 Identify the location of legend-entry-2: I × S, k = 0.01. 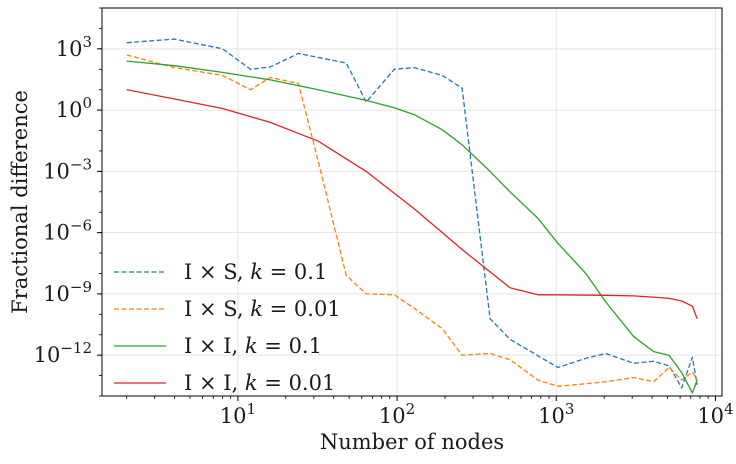
(262, 309).